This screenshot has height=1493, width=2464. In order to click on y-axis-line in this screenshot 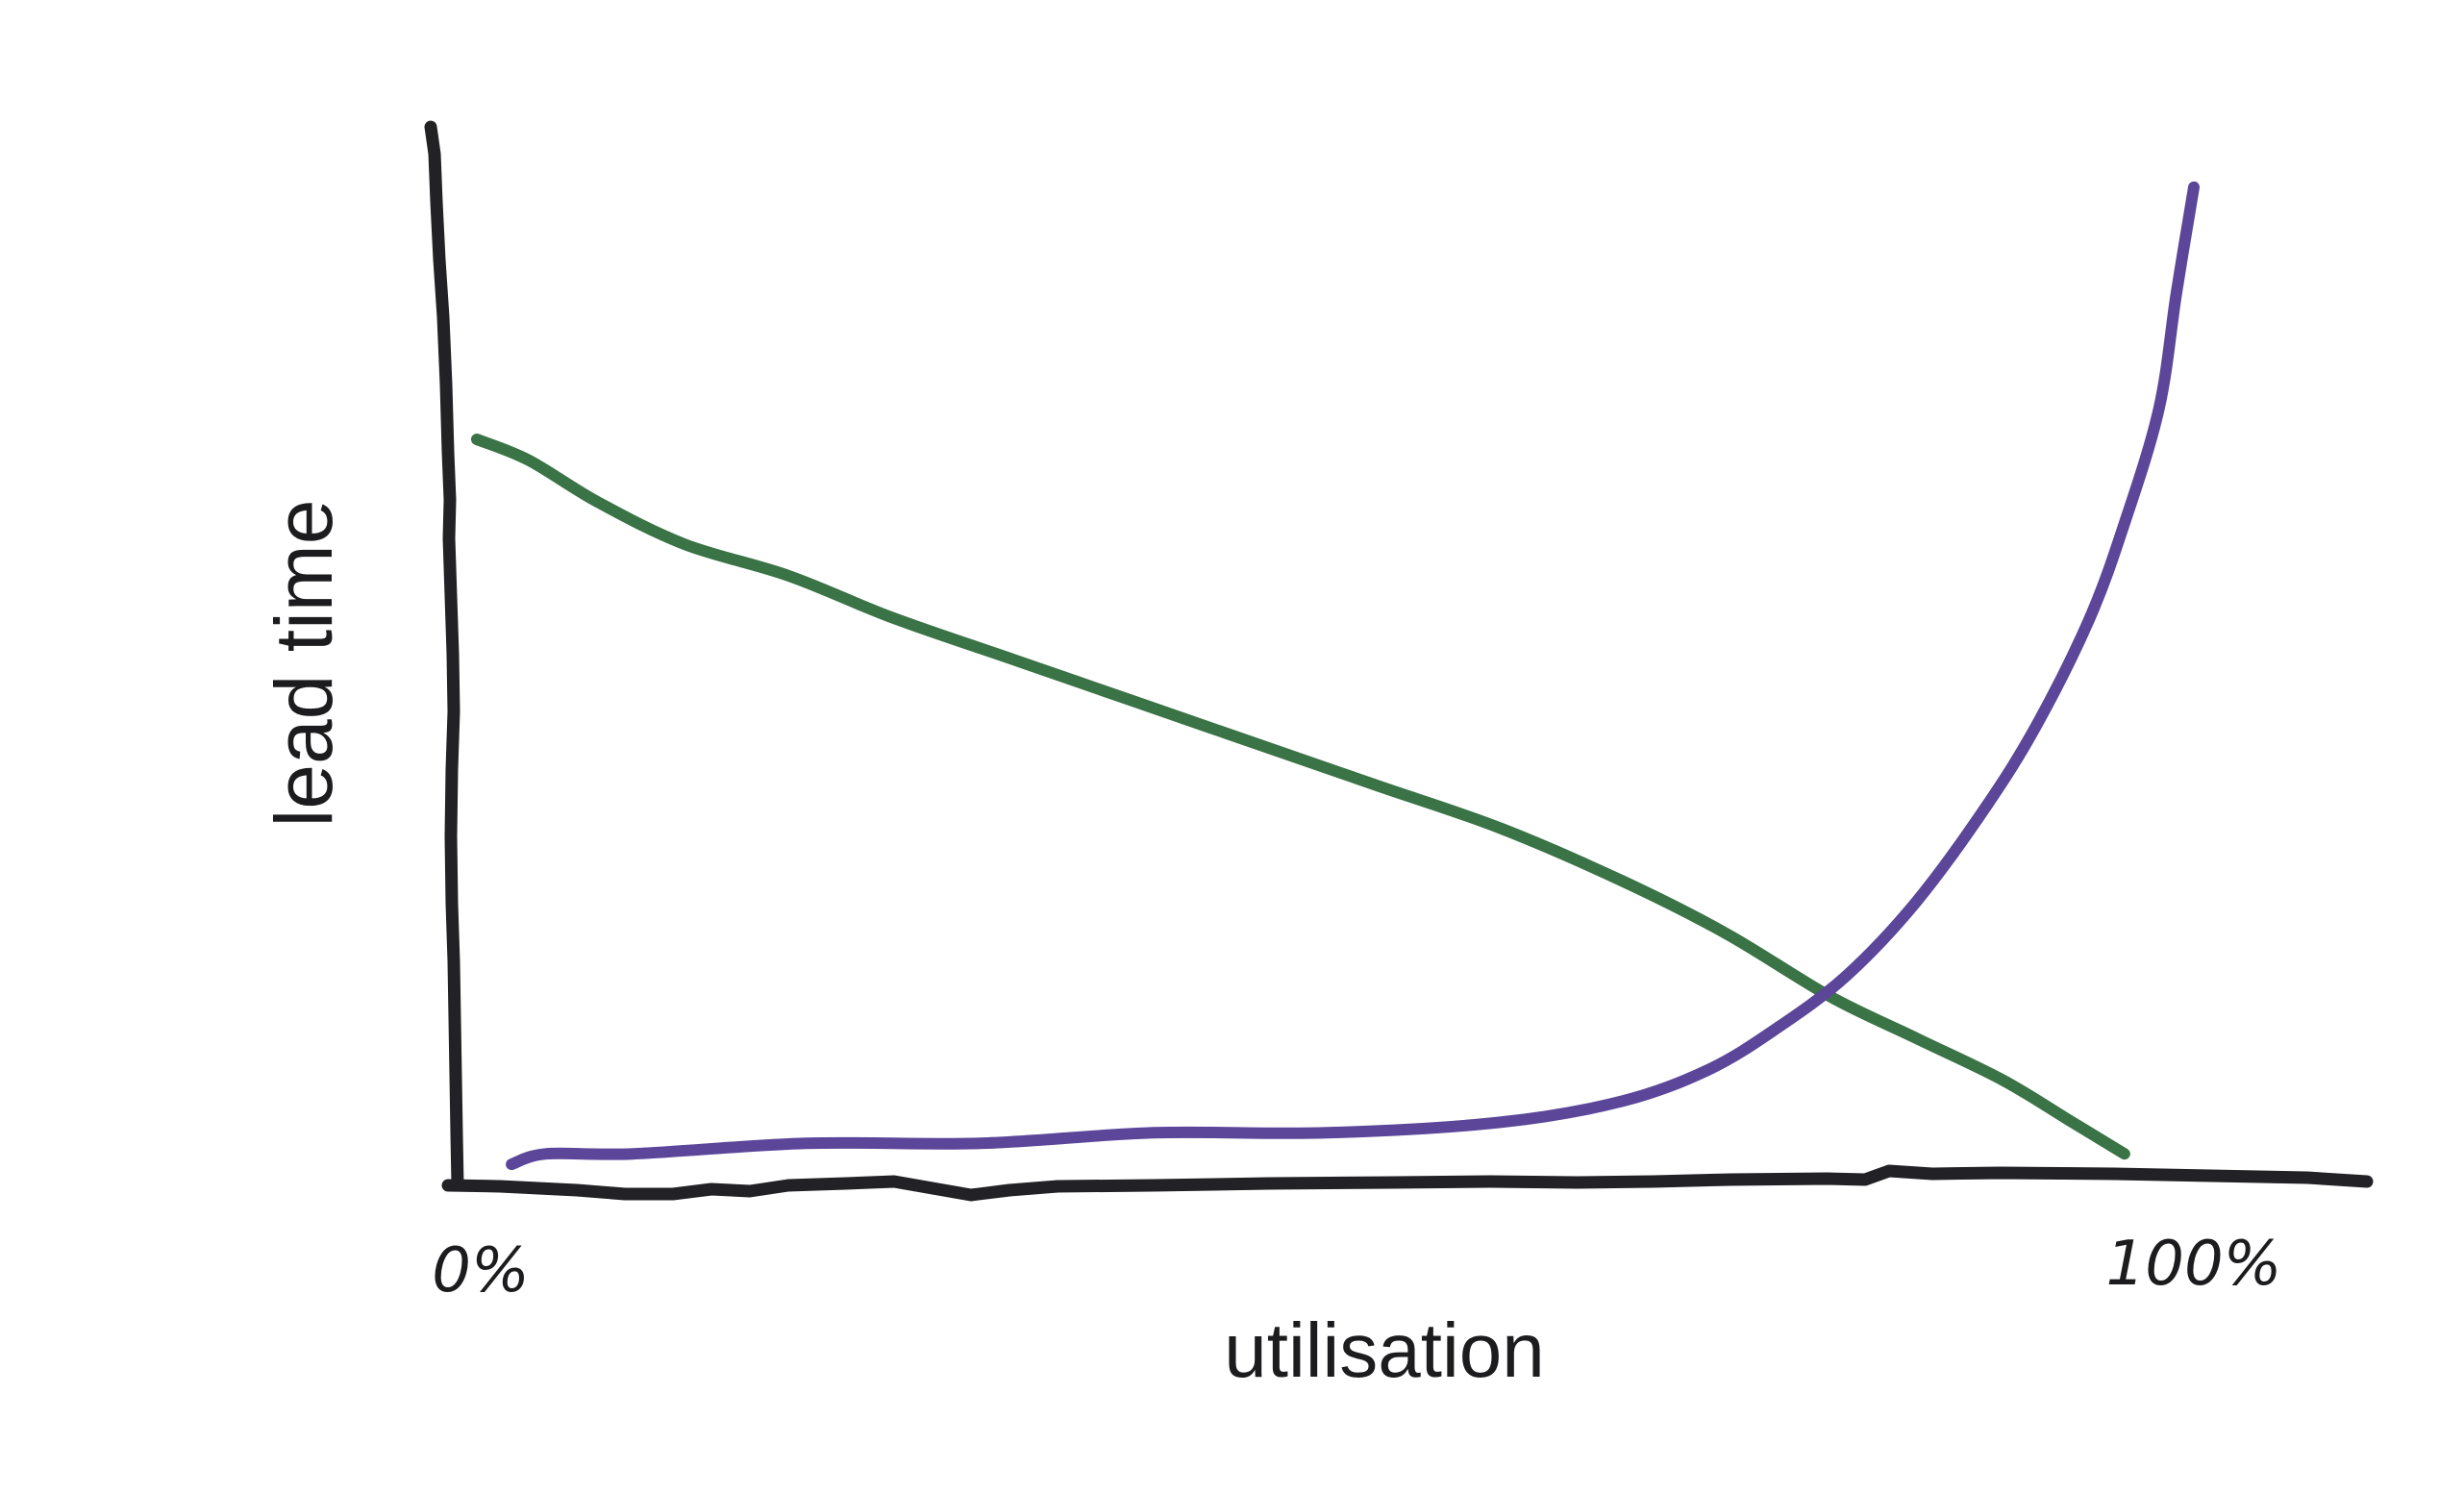, I will do `click(444, 656)`.